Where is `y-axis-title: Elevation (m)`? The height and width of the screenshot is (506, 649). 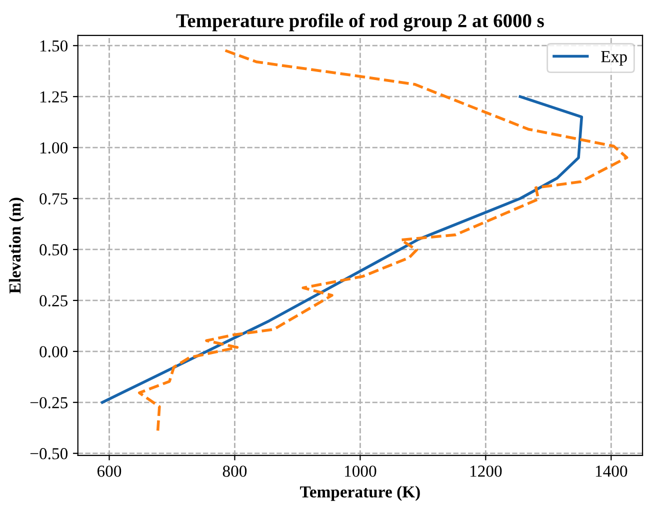
y-axis-title: Elevation (m) is located at coordinates (16, 246).